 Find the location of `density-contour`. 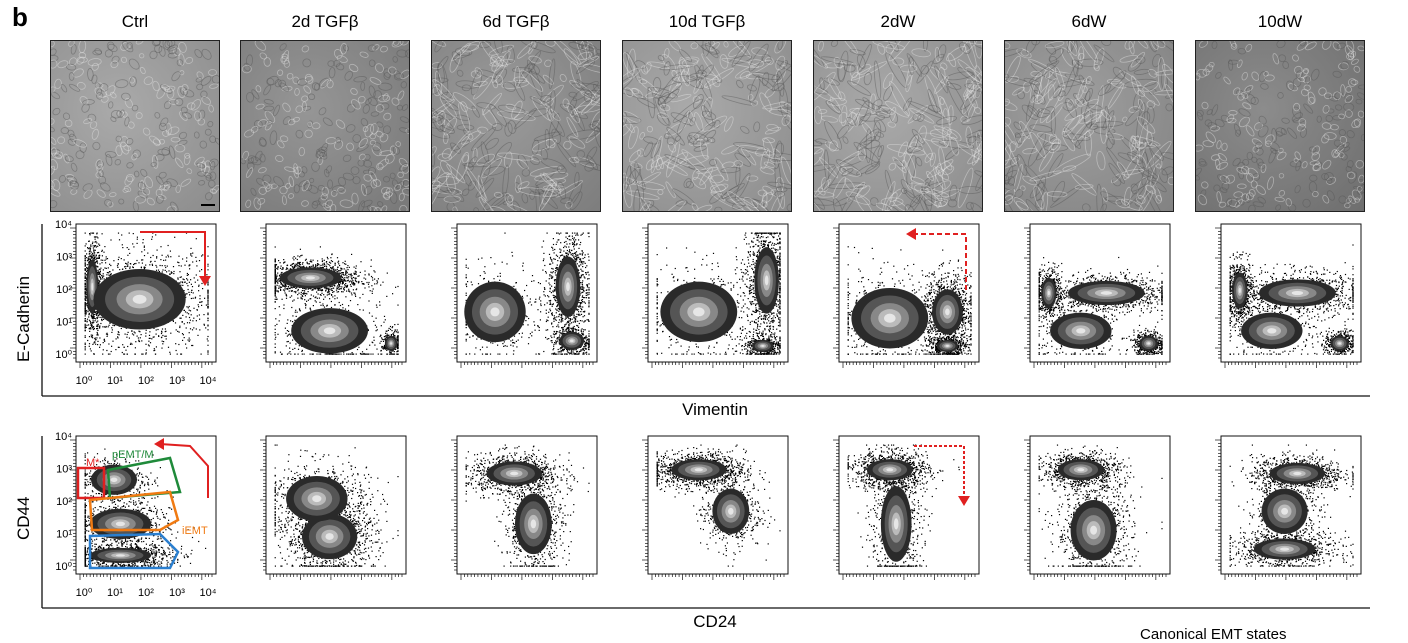

density-contour is located at coordinates (92, 287).